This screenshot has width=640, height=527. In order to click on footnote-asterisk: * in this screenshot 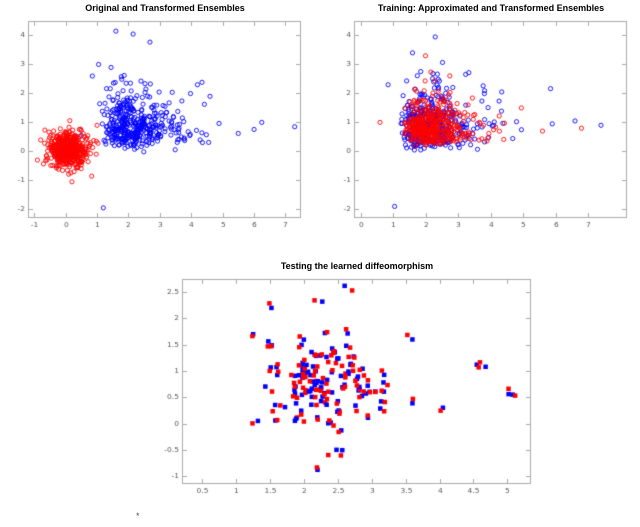, I will do `click(138, 516)`.